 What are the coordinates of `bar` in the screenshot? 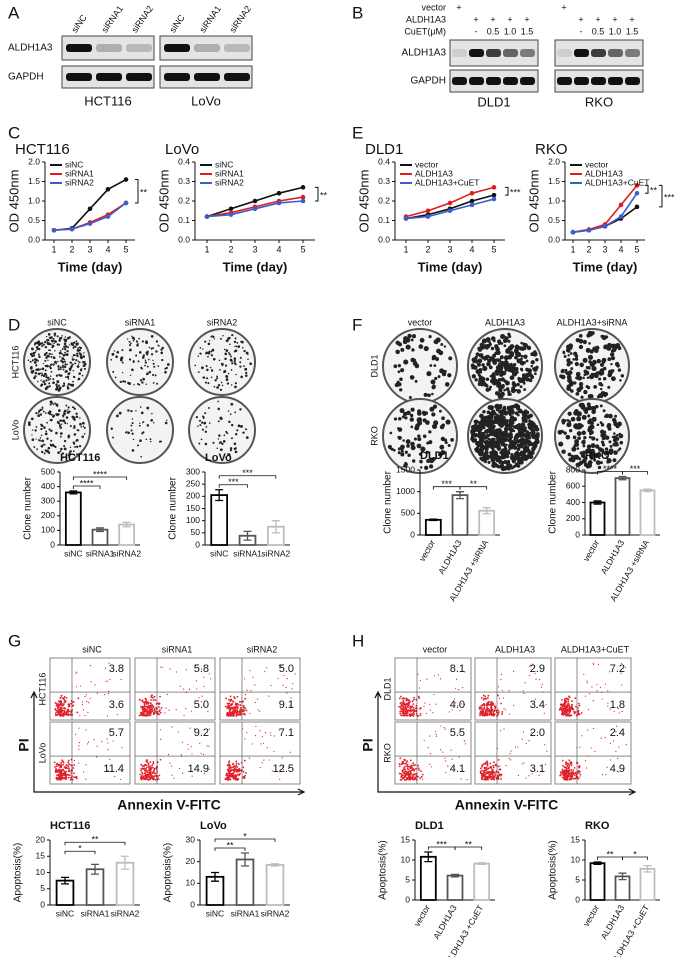 It's located at (597, 881).